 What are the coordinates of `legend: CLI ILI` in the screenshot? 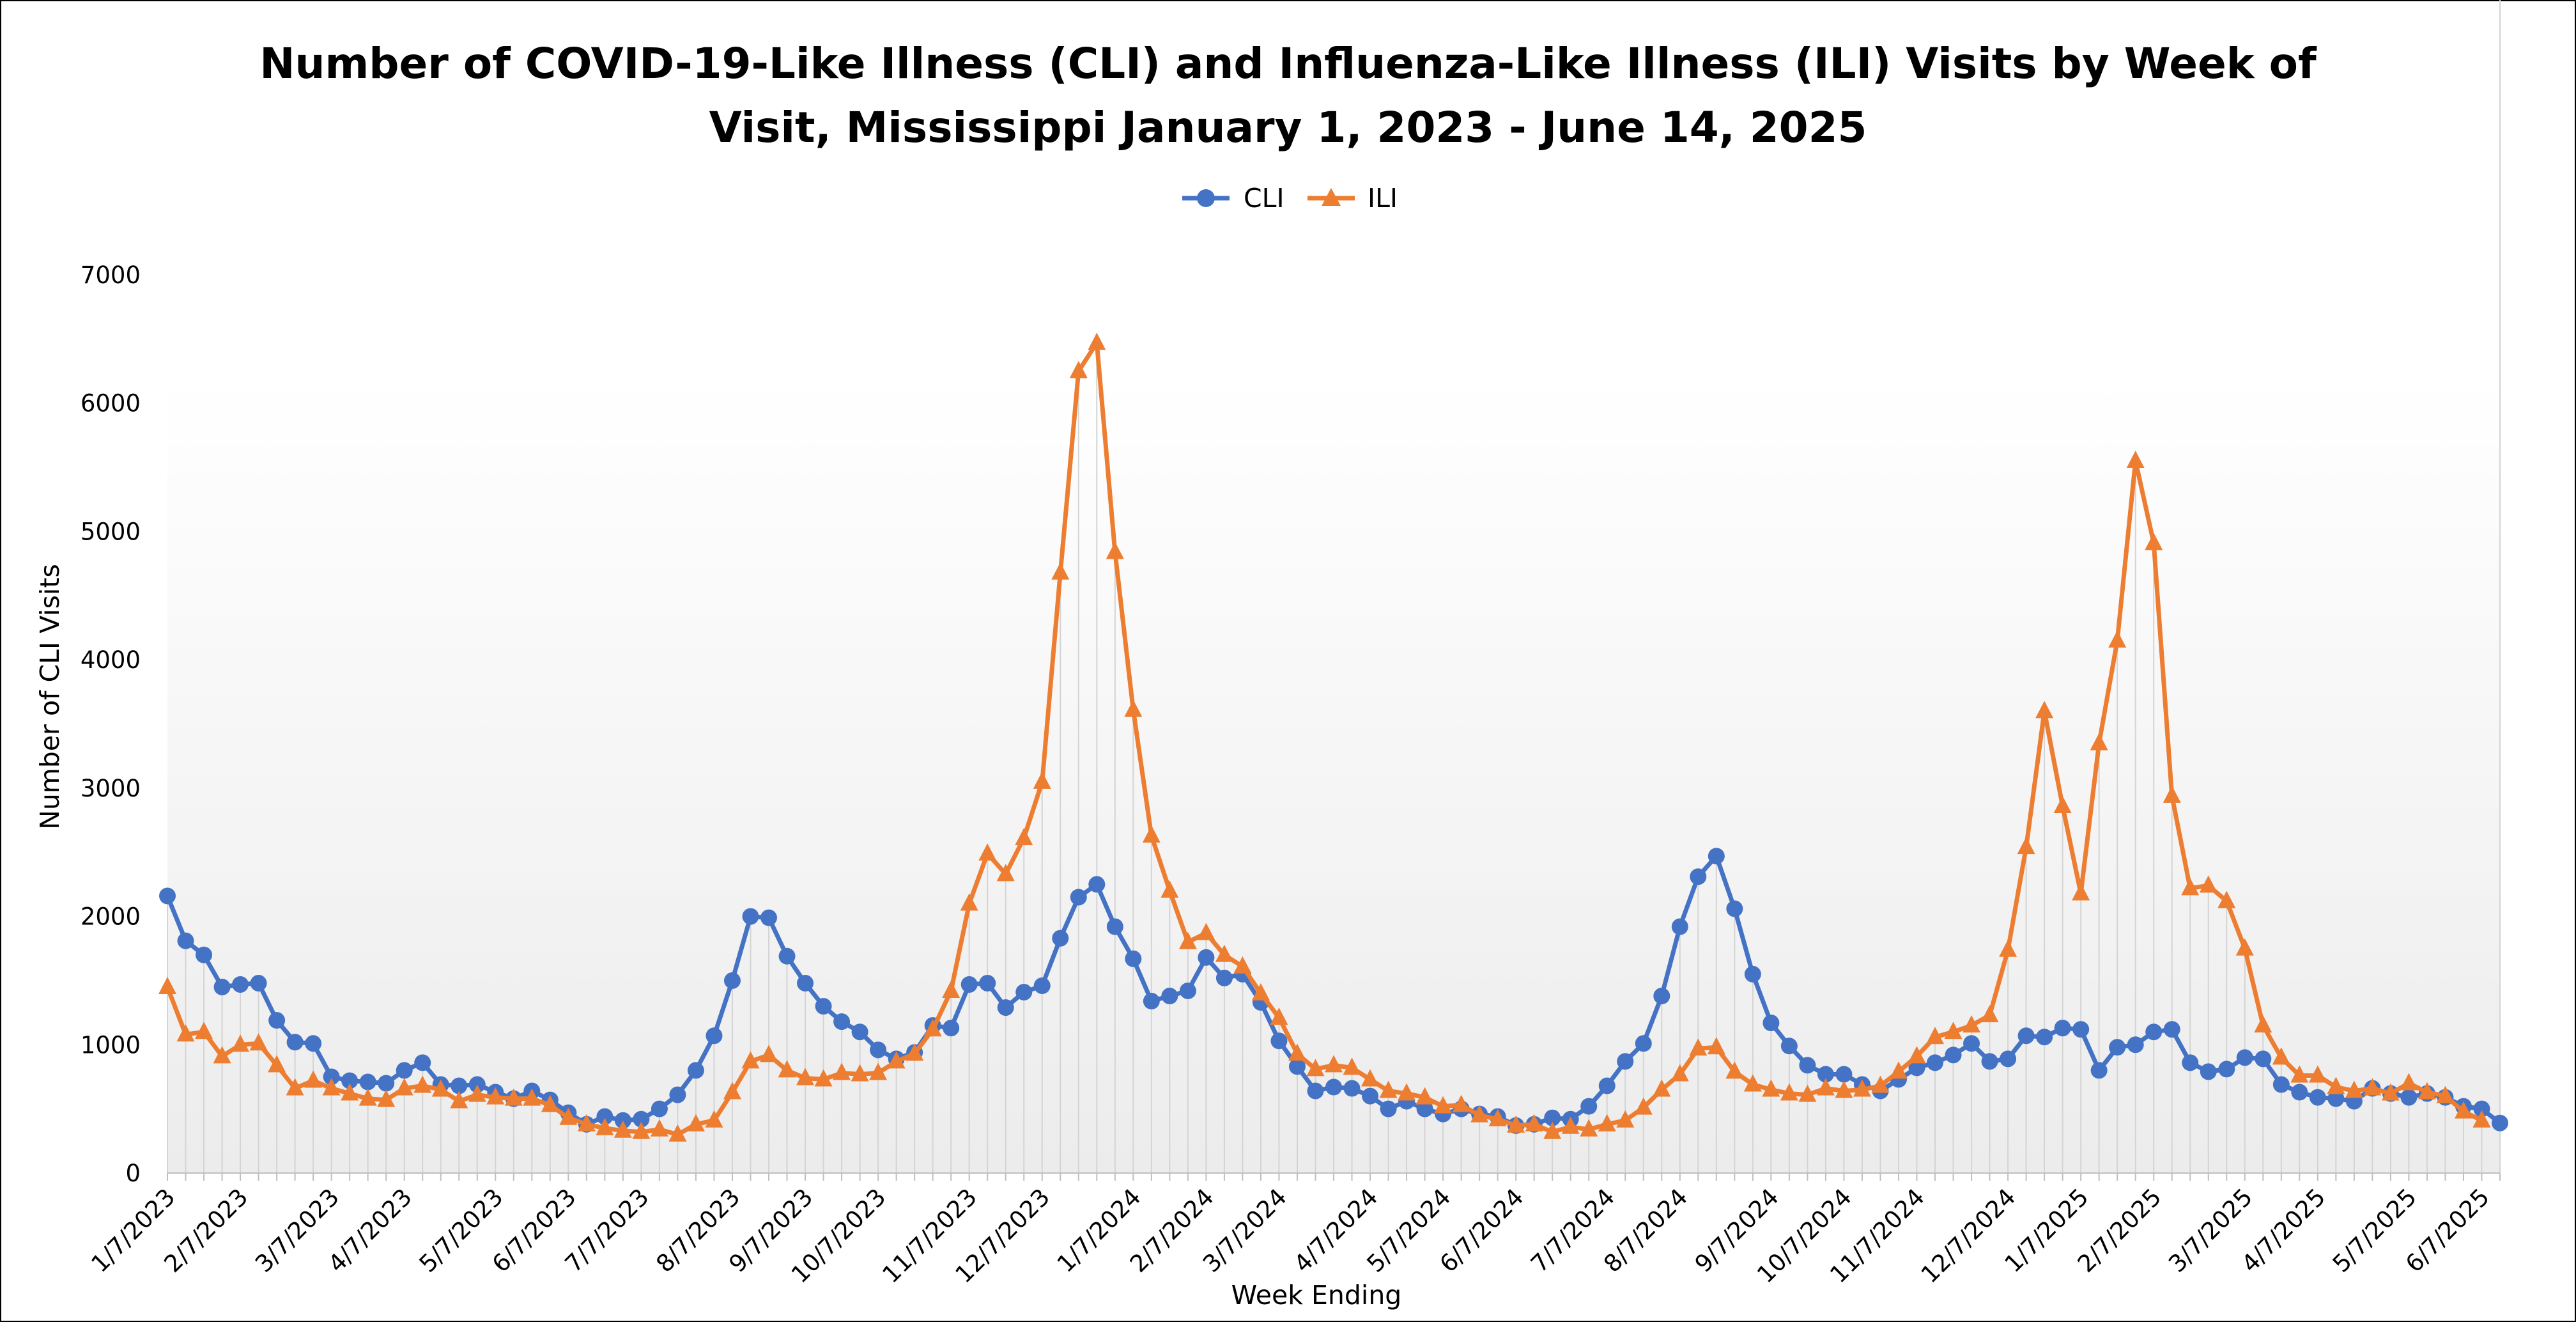 It's located at (1290, 198).